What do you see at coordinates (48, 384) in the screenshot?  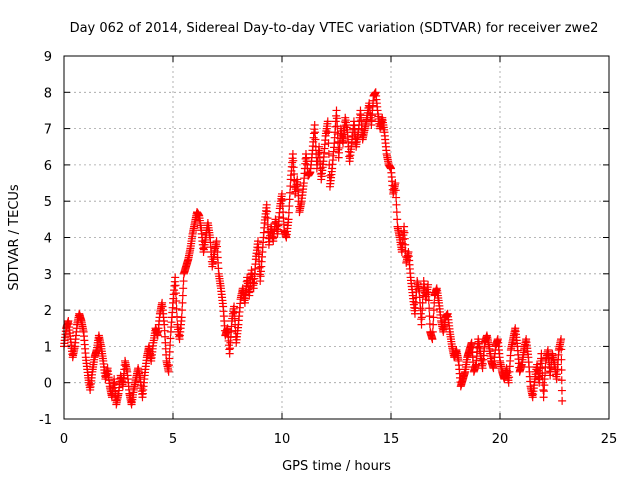 I see `y-tick-label: 0` at bounding box center [48, 384].